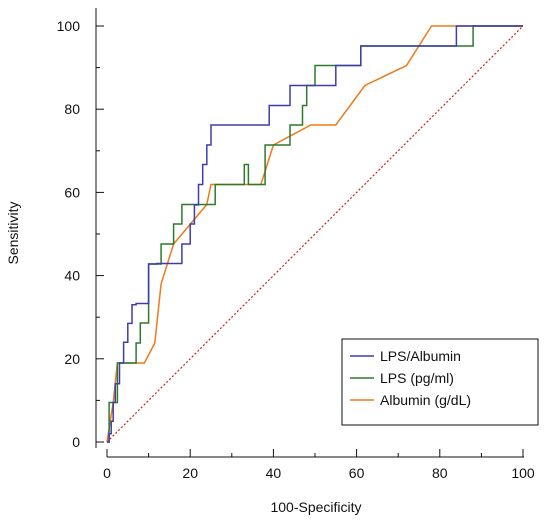 The image size is (550, 521). What do you see at coordinates (72, 109) in the screenshot?
I see `y-tick-label: 80` at bounding box center [72, 109].